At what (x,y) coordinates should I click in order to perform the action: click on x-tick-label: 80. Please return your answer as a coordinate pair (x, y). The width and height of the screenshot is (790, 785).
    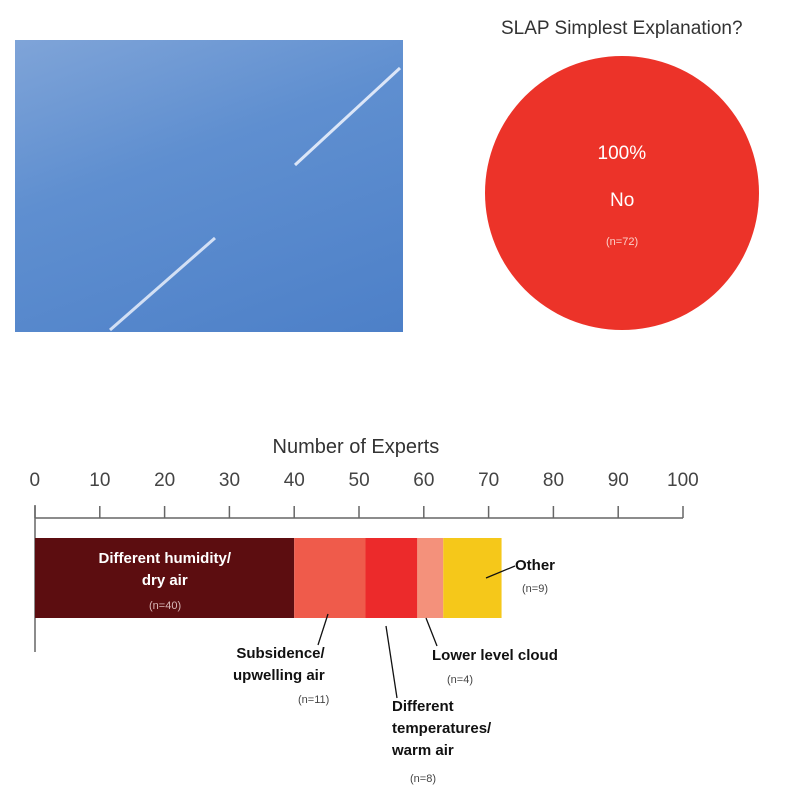
    Looking at the image, I should click on (553, 480).